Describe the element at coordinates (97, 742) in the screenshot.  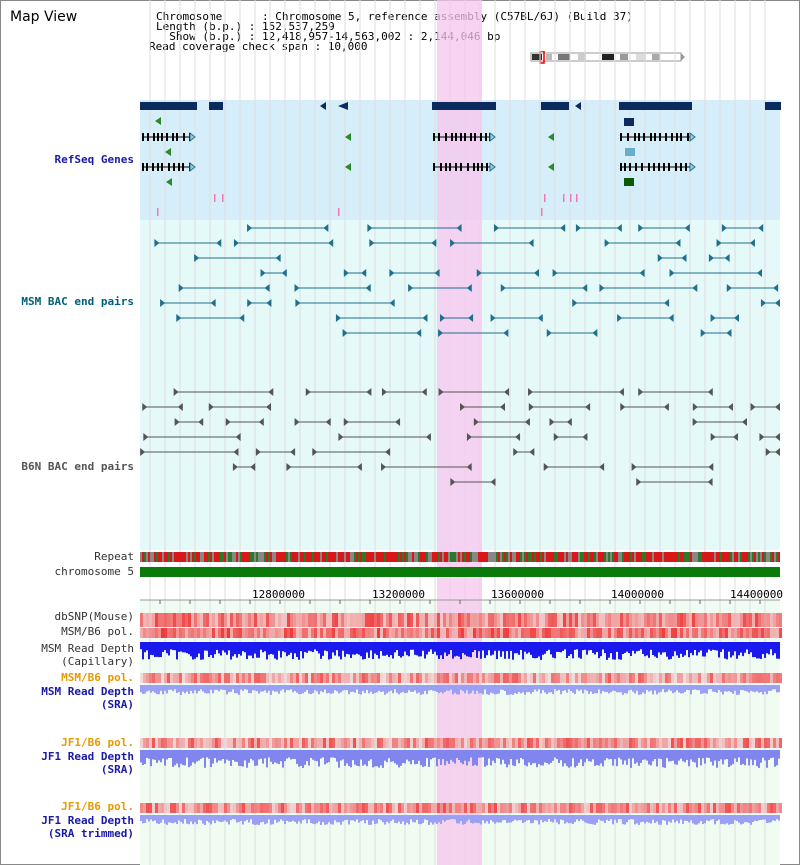
I see `jf1-pol-label: JF1/B6 pol.` at that location.